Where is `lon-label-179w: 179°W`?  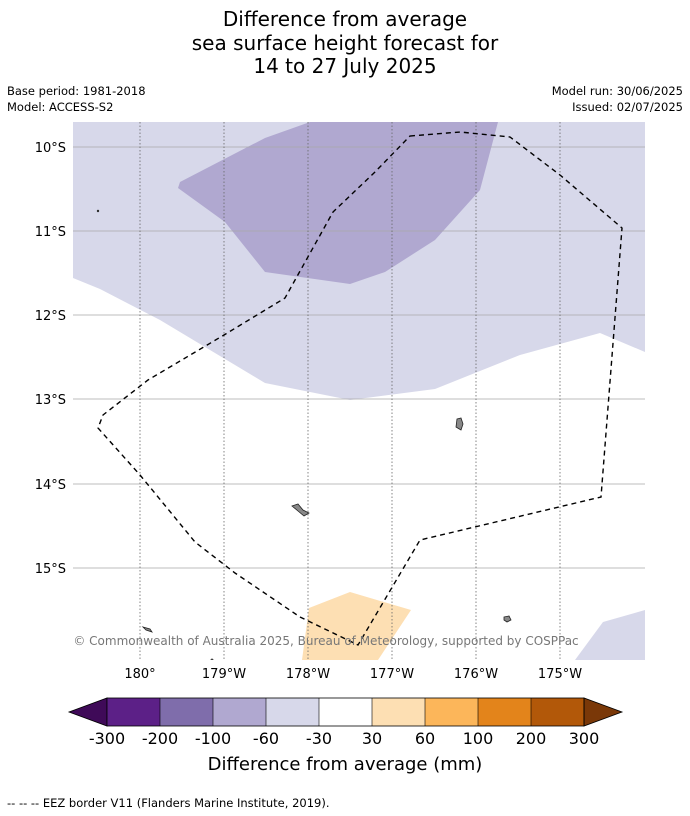
lon-label-179w: 179°W is located at coordinates (224, 674).